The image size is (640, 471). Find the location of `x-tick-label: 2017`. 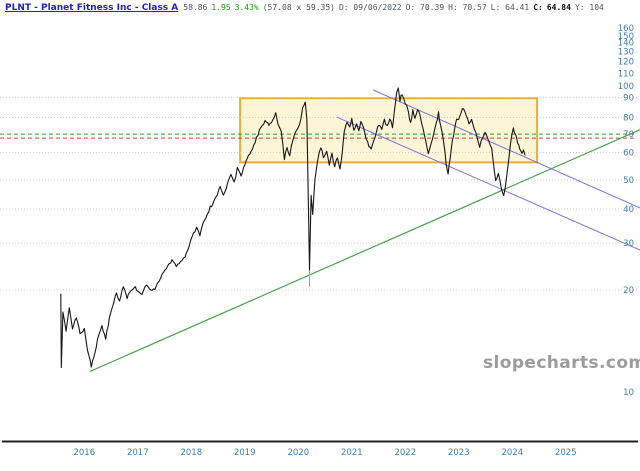

x-tick-label: 2017 is located at coordinates (138, 453).